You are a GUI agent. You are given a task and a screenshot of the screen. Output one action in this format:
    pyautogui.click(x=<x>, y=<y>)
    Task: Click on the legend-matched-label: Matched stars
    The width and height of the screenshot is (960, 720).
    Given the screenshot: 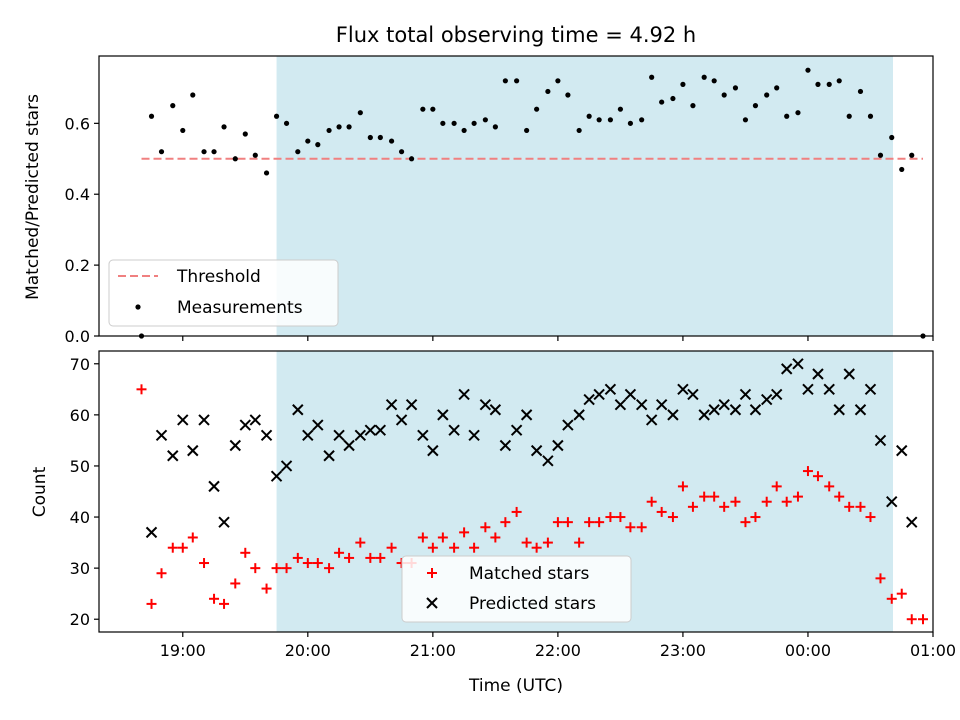 What is the action you would take?
    pyautogui.click(x=529, y=574)
    